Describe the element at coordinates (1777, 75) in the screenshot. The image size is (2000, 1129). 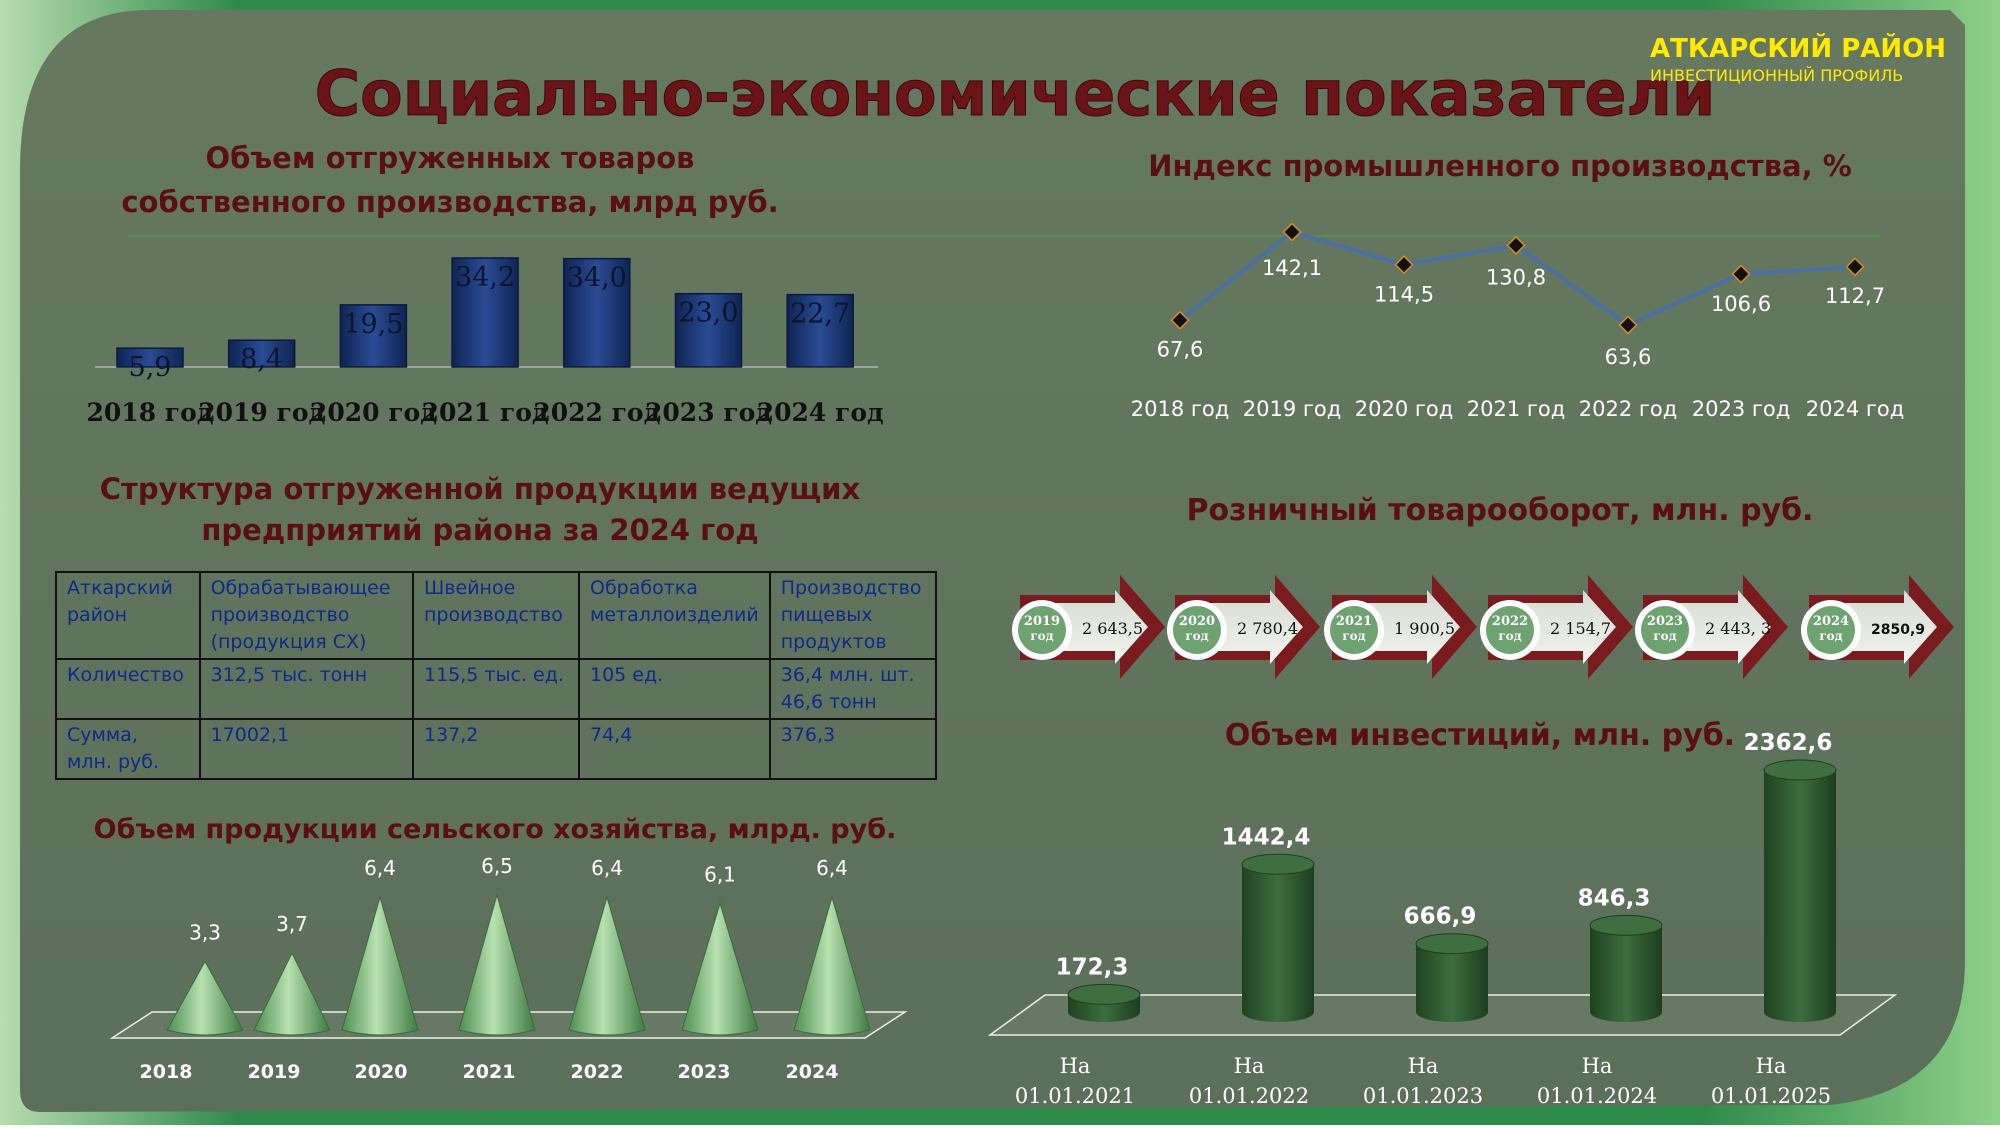
I see `brand-subtitle: ИНВЕСТИЦИОННЫЙ ПРОФИЛЬ` at that location.